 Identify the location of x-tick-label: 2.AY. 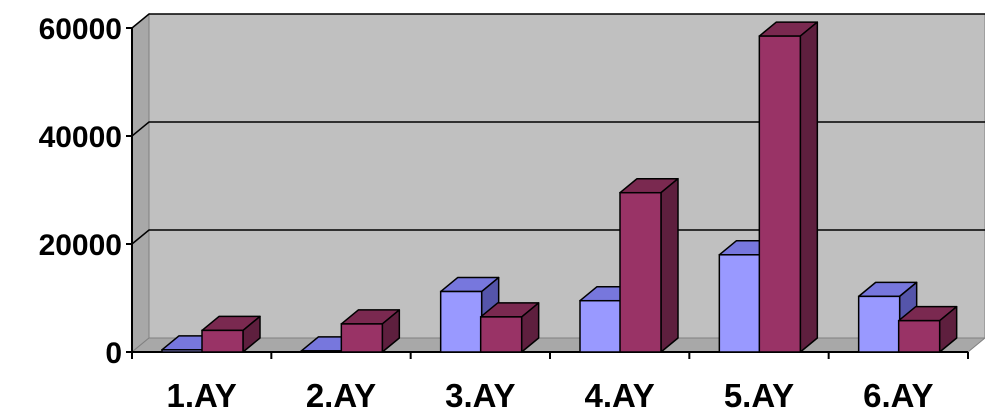
(341, 395).